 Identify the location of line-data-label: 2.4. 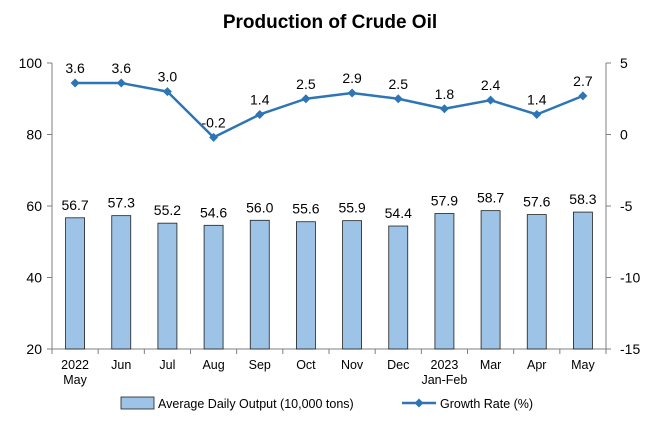
(491, 85).